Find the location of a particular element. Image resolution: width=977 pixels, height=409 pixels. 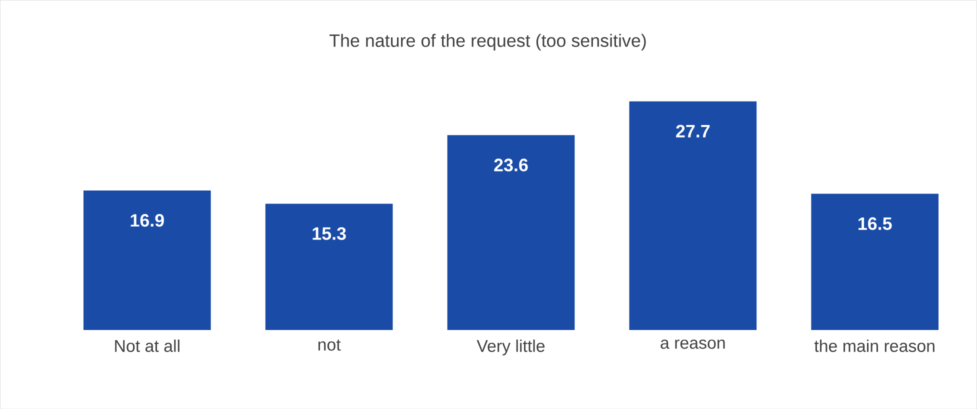

data-label: 16.9 is located at coordinates (147, 220).